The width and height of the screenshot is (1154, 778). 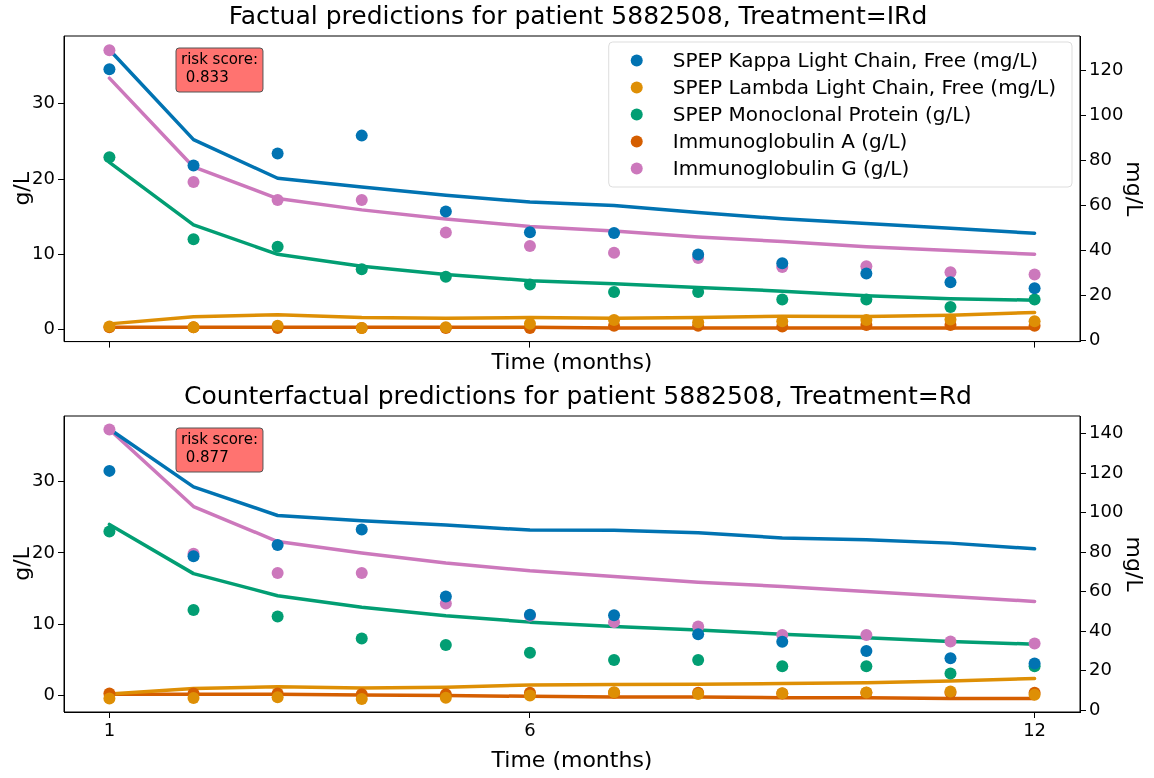 What do you see at coordinates (219, 448) in the screenshot?
I see `annotation: risk score: 0.877` at bounding box center [219, 448].